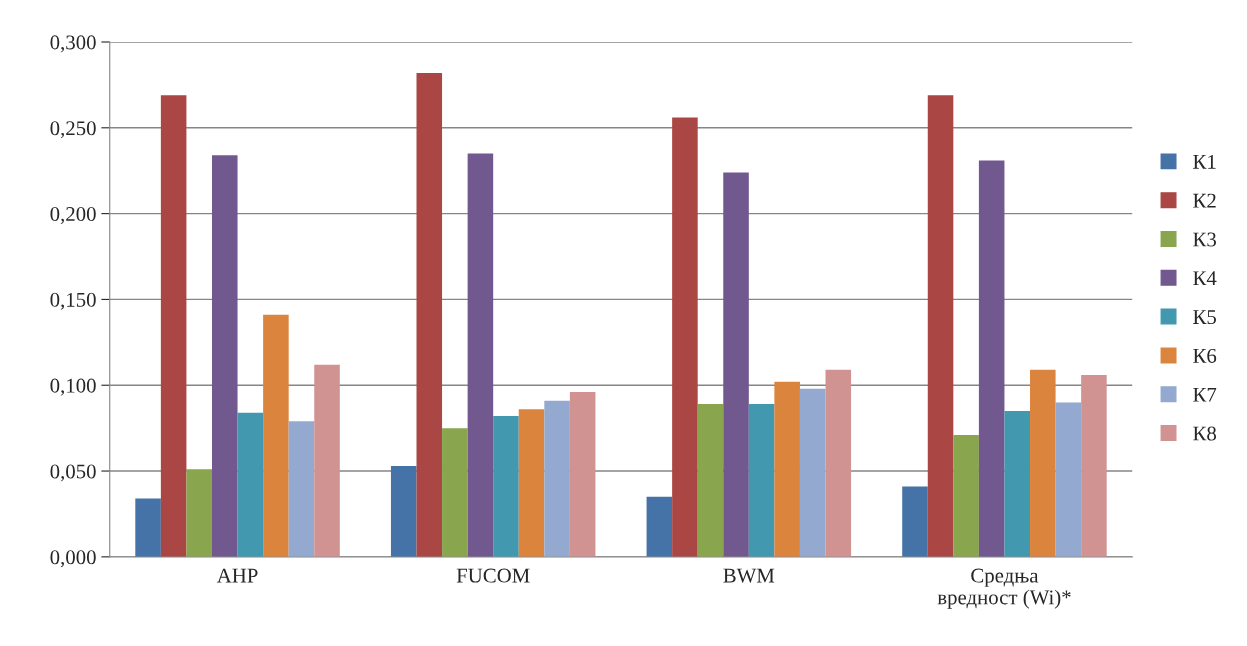  I want to click on legend-label: К4, so click(1205, 278).